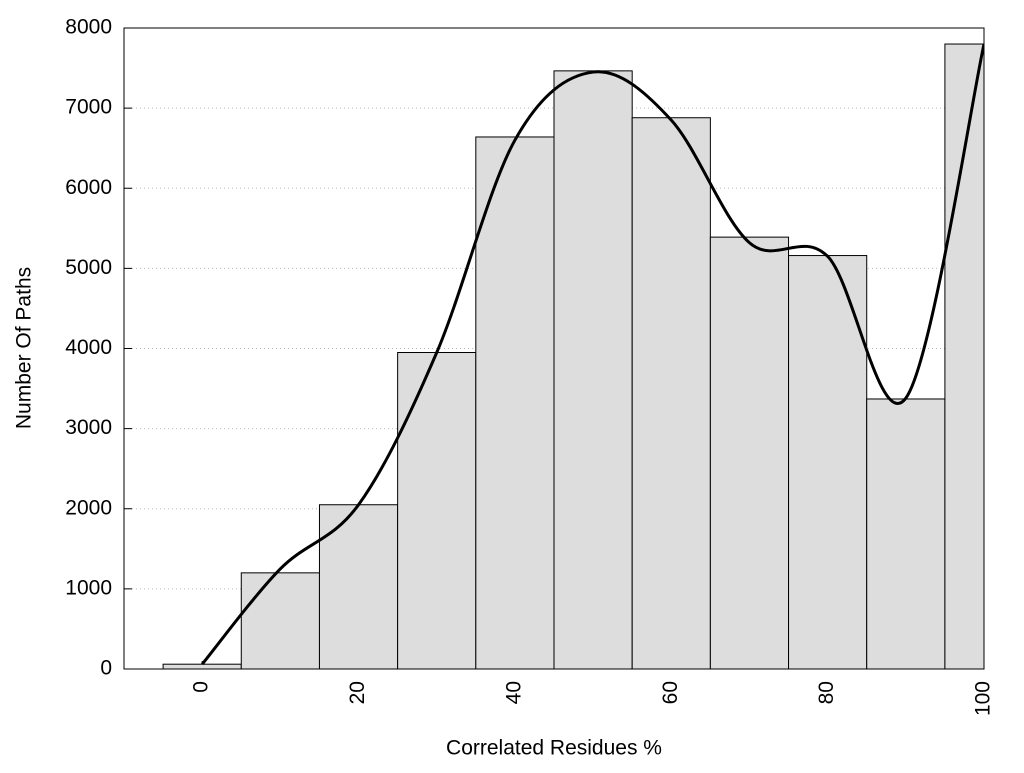 The image size is (1024, 773). What do you see at coordinates (88, 427) in the screenshot?
I see `y-tick-label: 3000` at bounding box center [88, 427].